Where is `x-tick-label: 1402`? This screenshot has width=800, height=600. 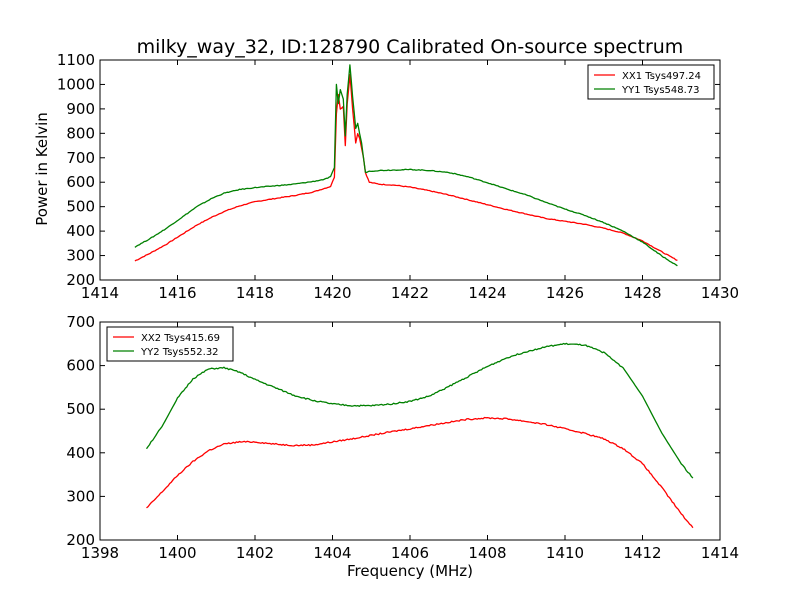 x-tick-label: 1402 is located at coordinates (255, 553).